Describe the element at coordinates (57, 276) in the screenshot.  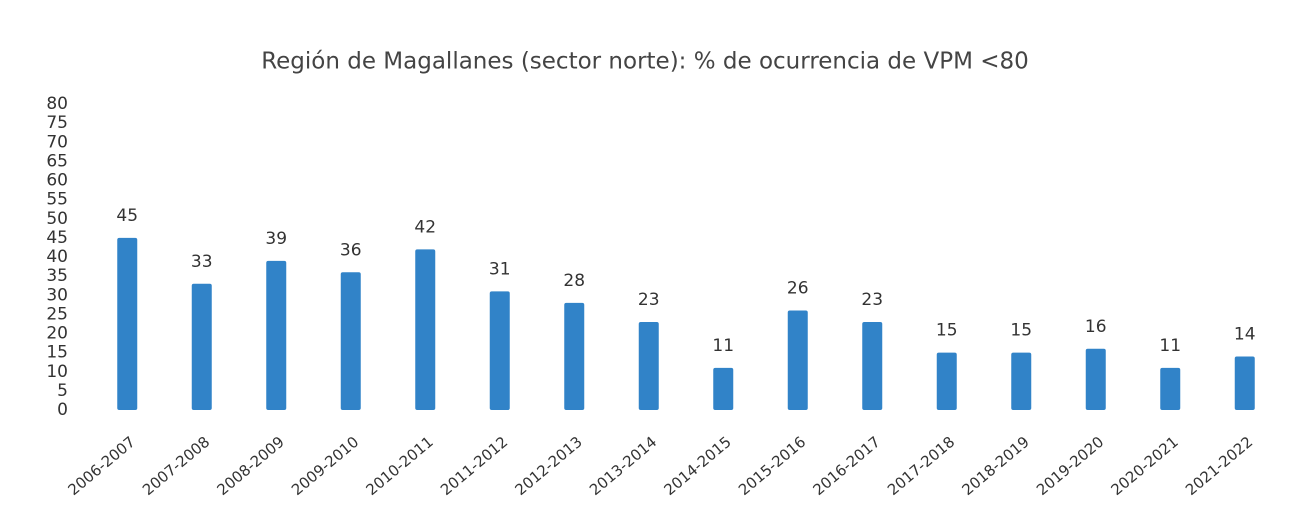
I see `y-tick-label: 35` at that location.